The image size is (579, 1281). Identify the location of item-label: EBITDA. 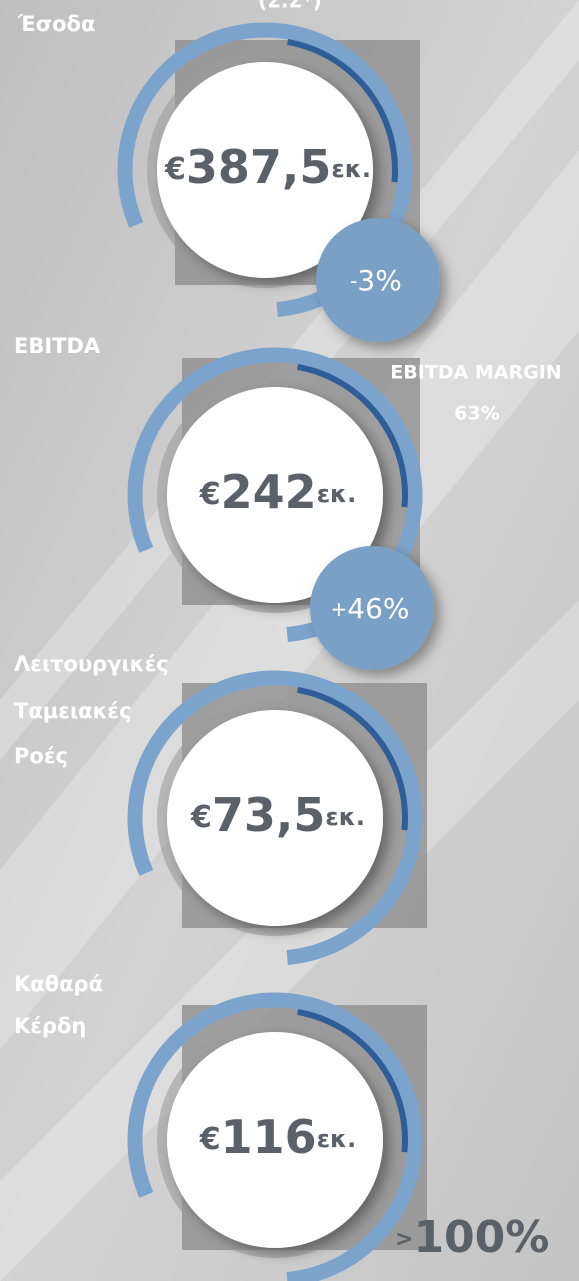
(57, 346).